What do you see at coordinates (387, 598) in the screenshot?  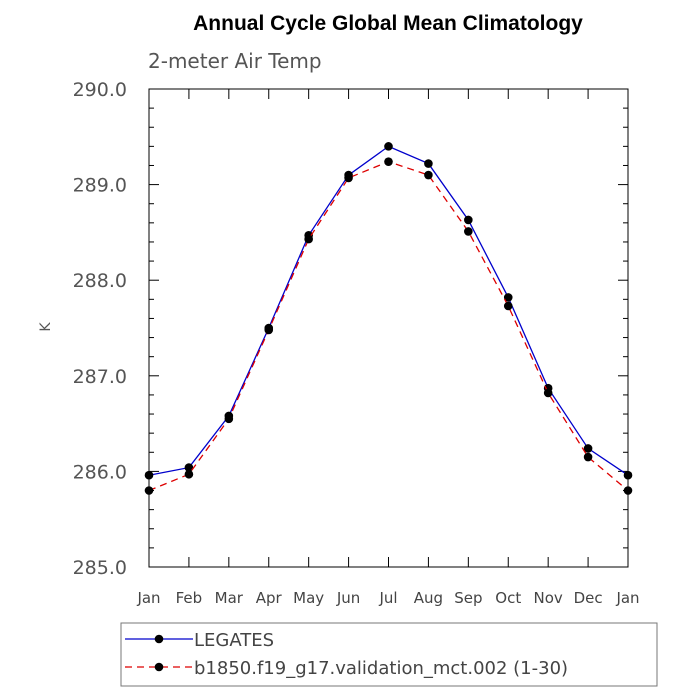 I see `x-tick-label: Jul` at bounding box center [387, 598].